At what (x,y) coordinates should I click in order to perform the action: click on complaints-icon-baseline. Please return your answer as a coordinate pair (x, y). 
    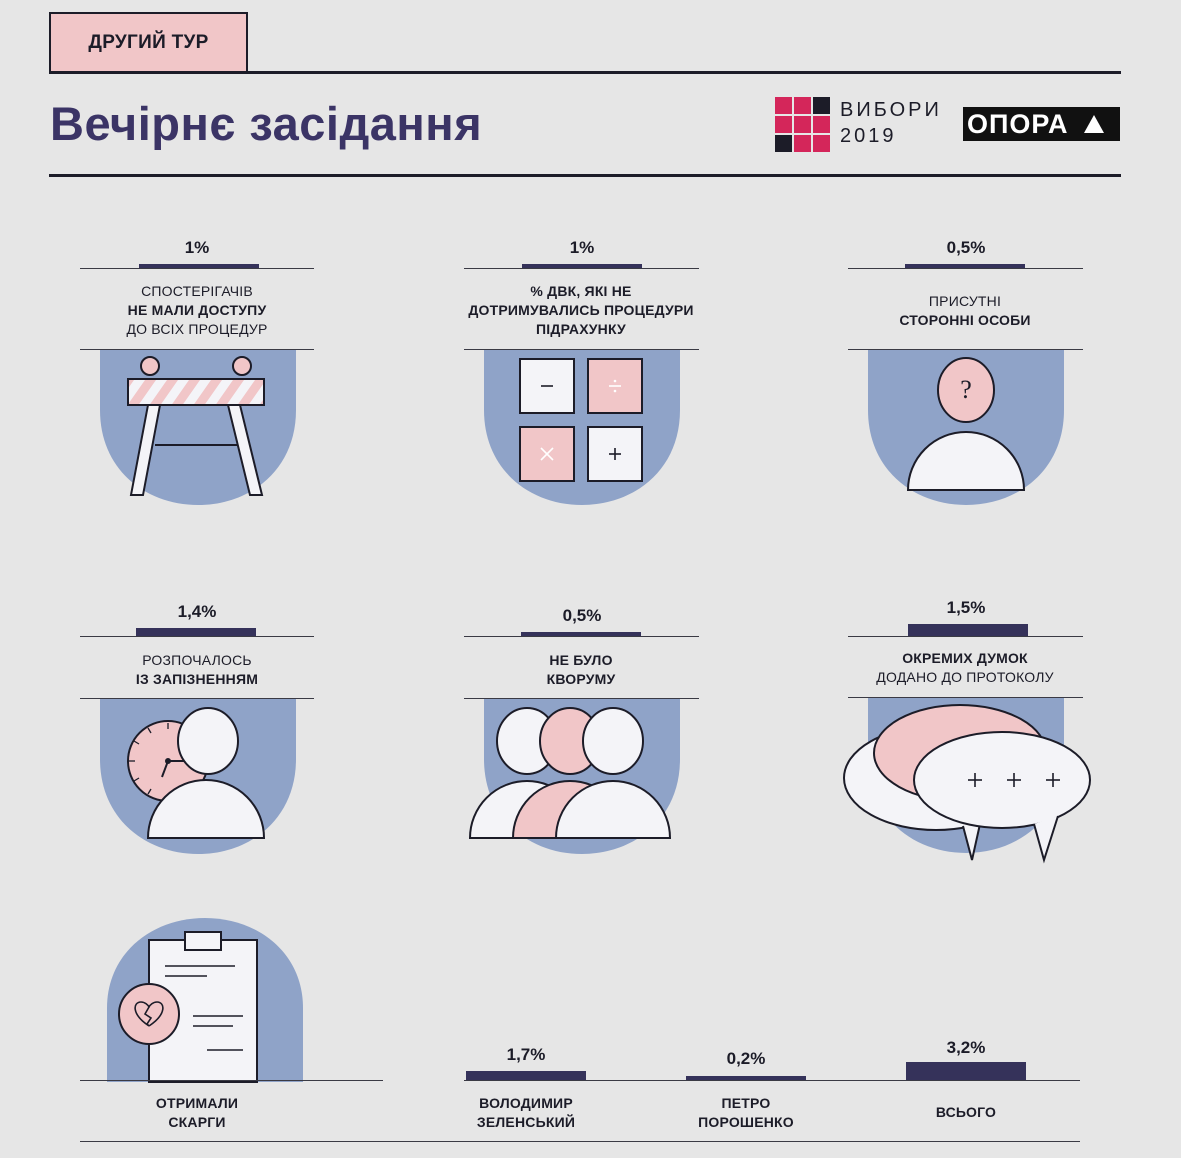
    Looking at the image, I should click on (231, 1080).